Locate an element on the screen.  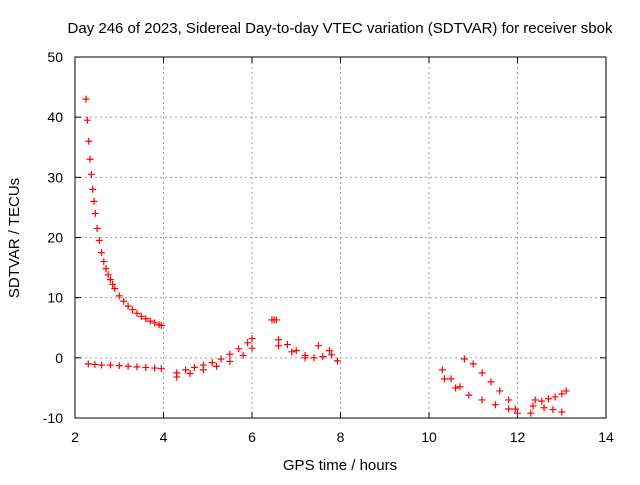
x-tick-label: 2 is located at coordinates (75, 437).